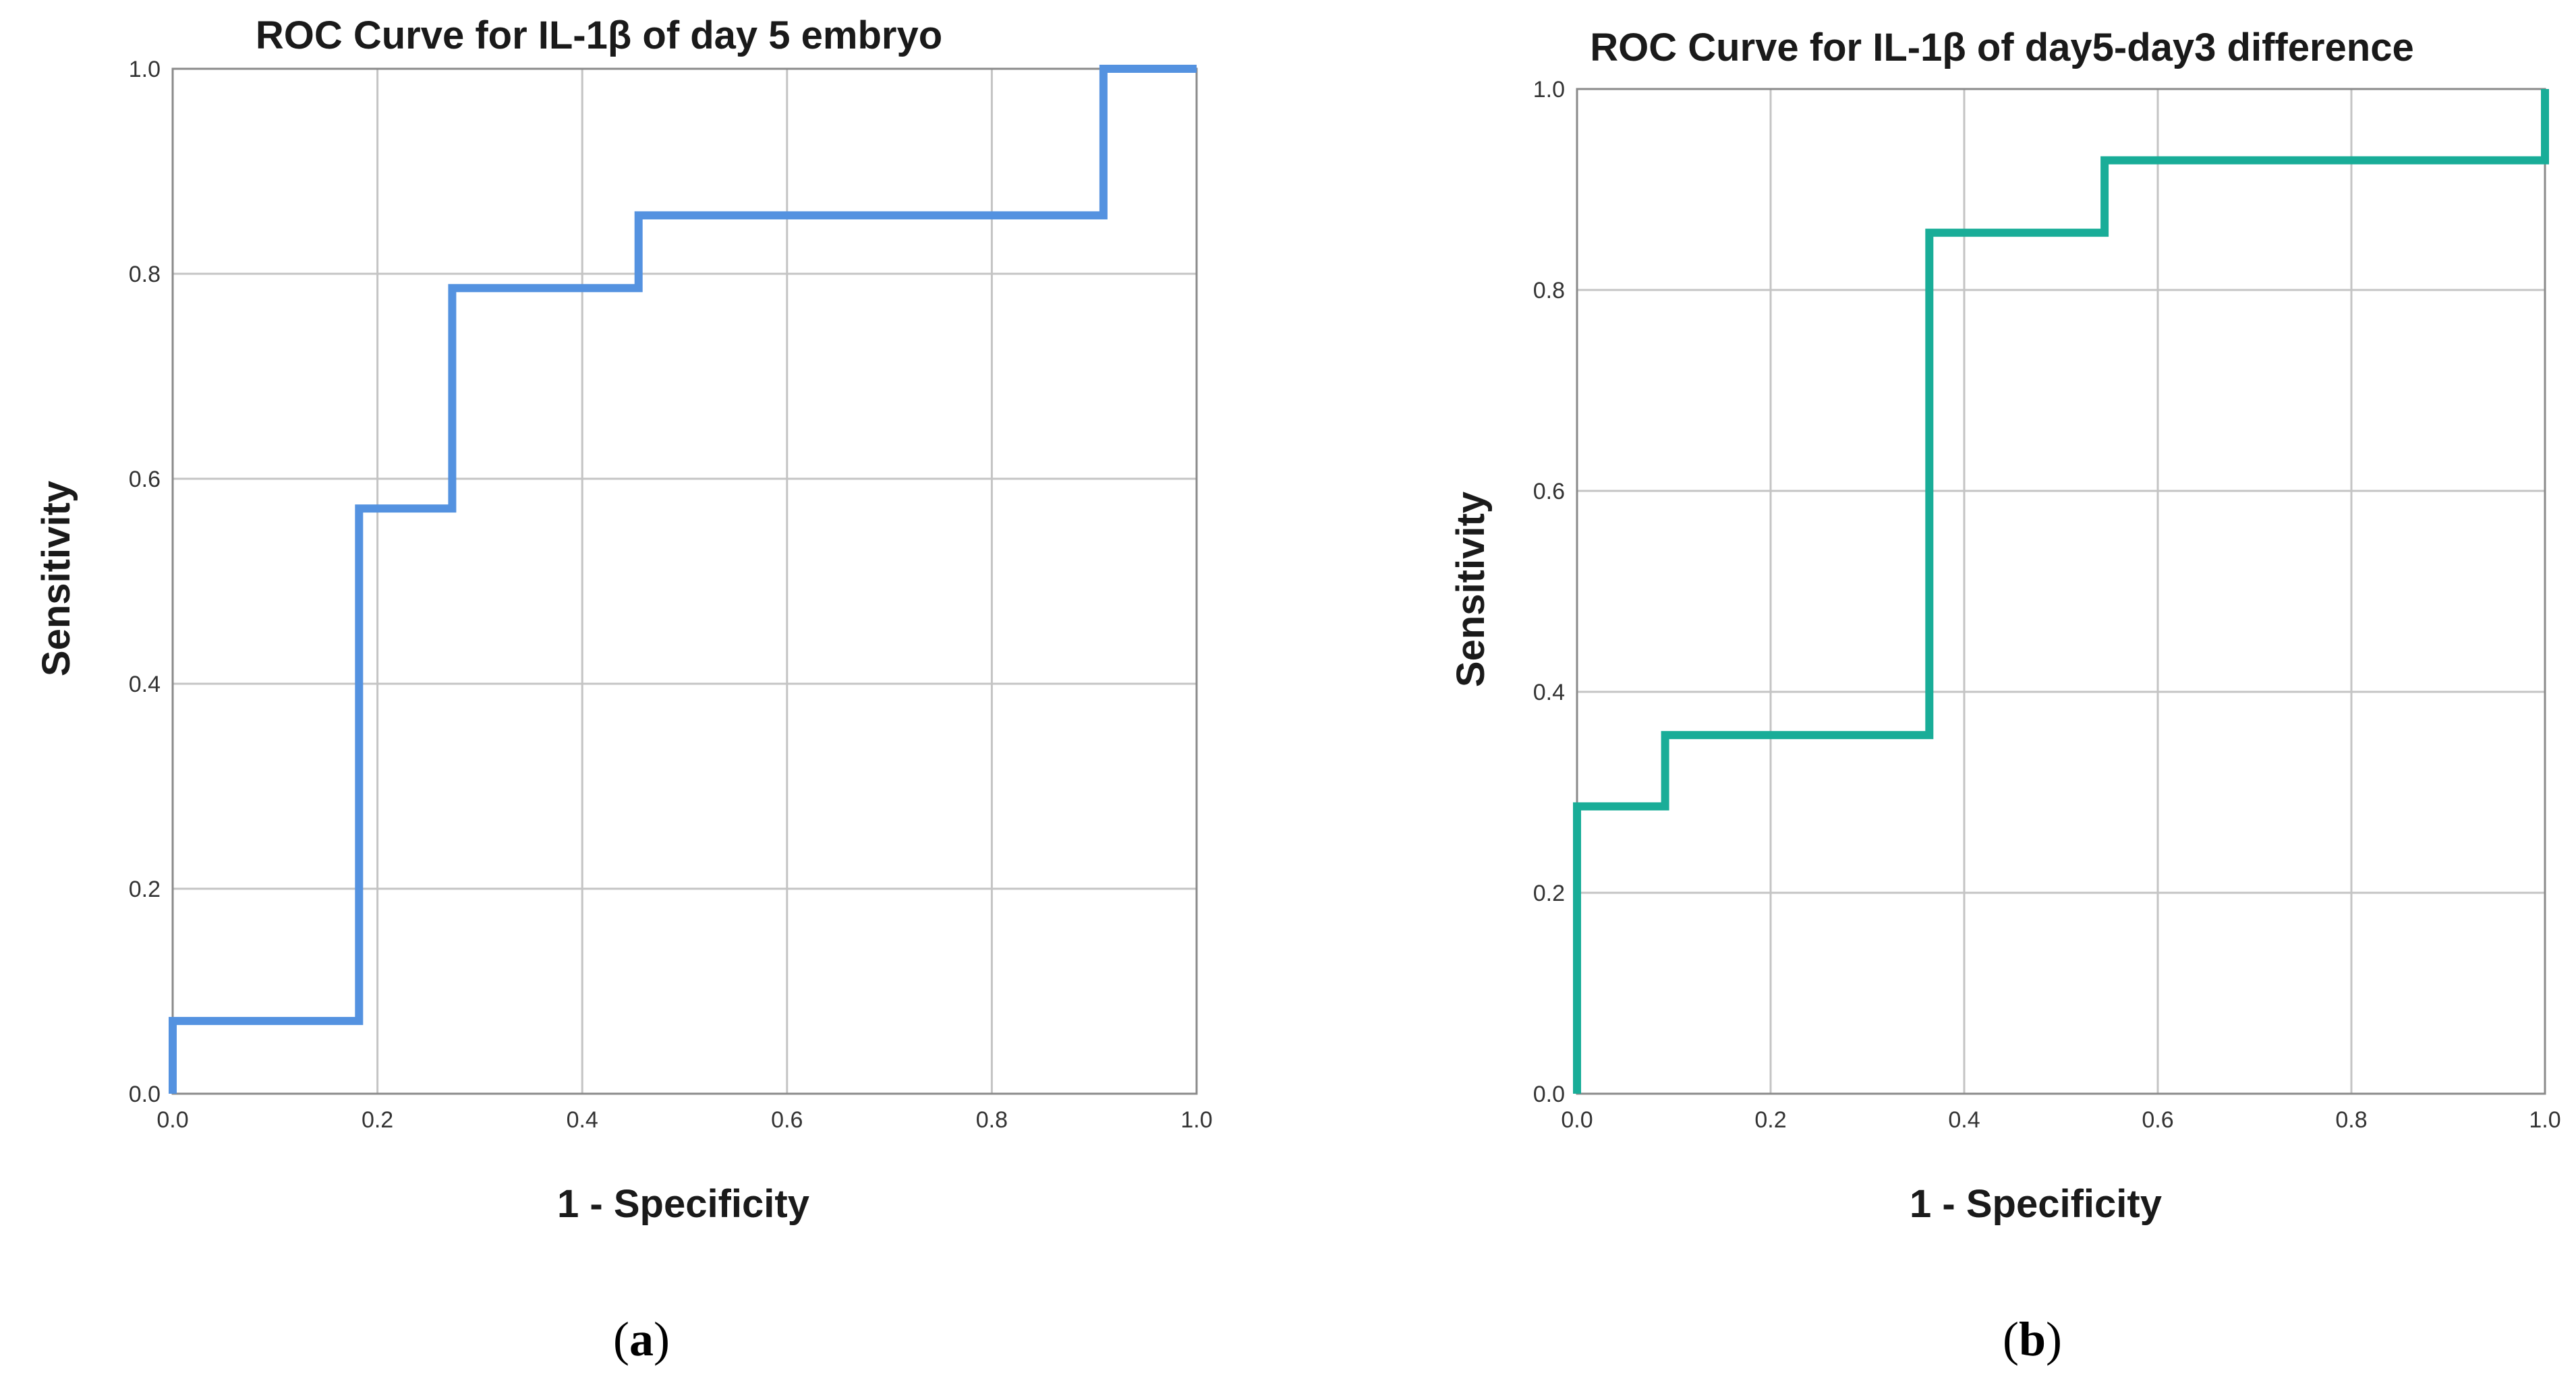  What do you see at coordinates (145, 480) in the screenshot?
I see `y-tick-label-a-3: 0.6` at bounding box center [145, 480].